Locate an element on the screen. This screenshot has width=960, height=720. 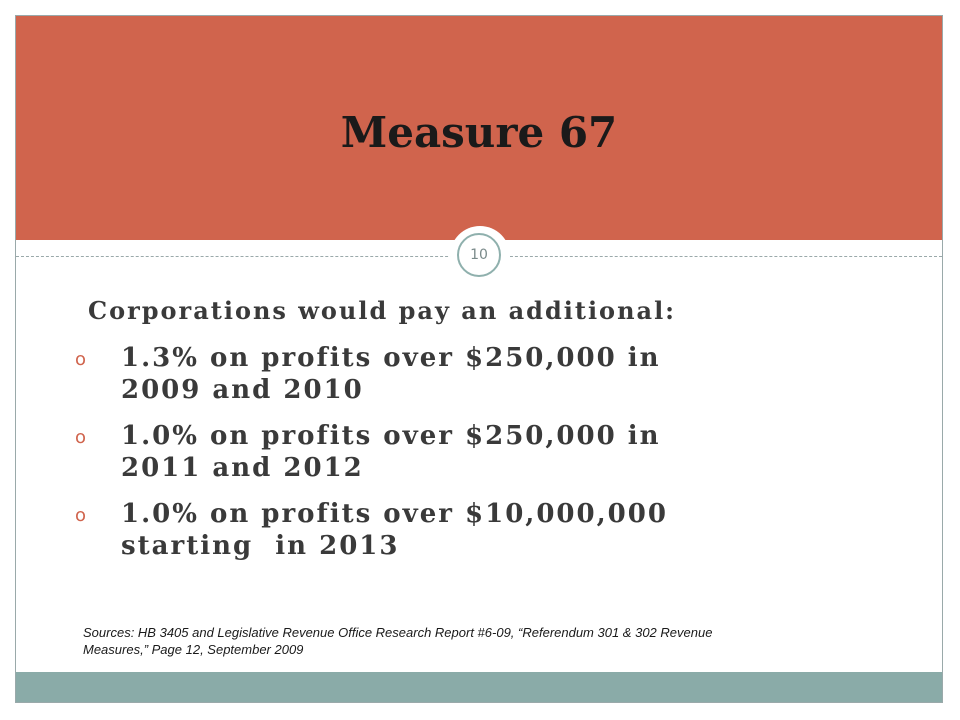
bullet-line: starting in 2013 is located at coordinates (260, 546).